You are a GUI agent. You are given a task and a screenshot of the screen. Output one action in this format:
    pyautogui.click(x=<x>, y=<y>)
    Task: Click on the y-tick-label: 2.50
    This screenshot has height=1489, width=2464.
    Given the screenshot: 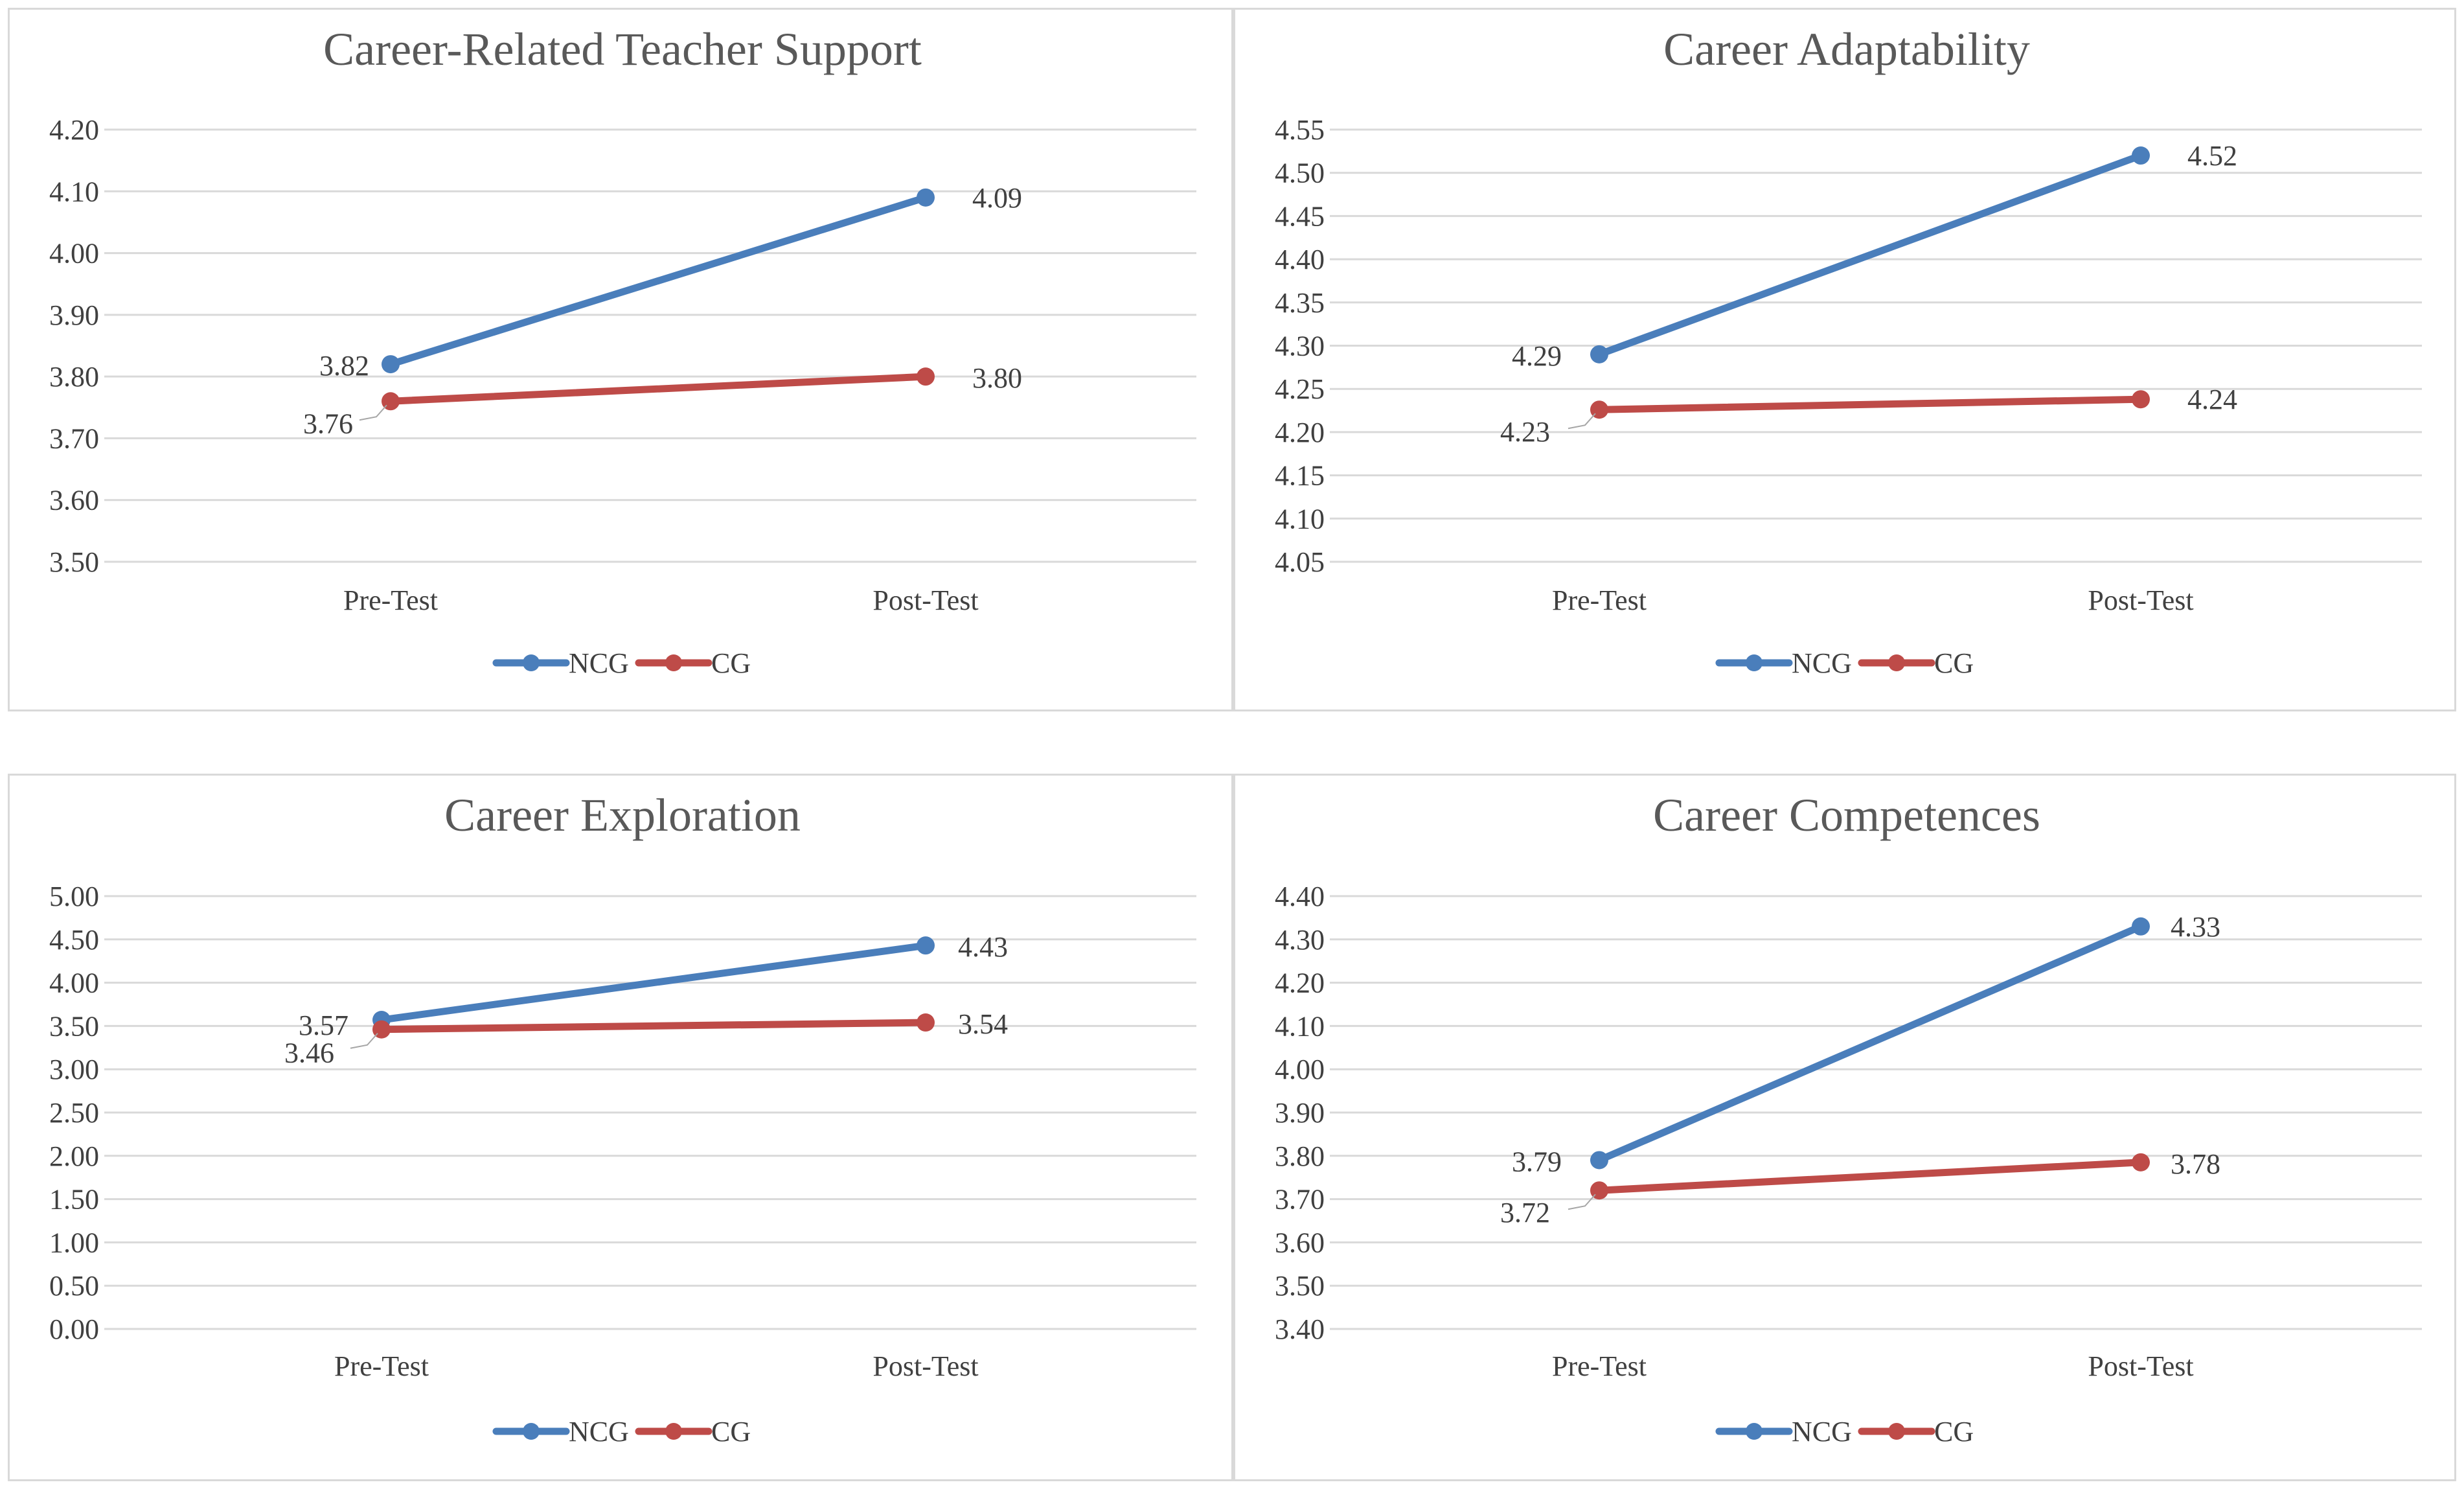 What is the action you would take?
    pyautogui.click(x=74, y=1113)
    